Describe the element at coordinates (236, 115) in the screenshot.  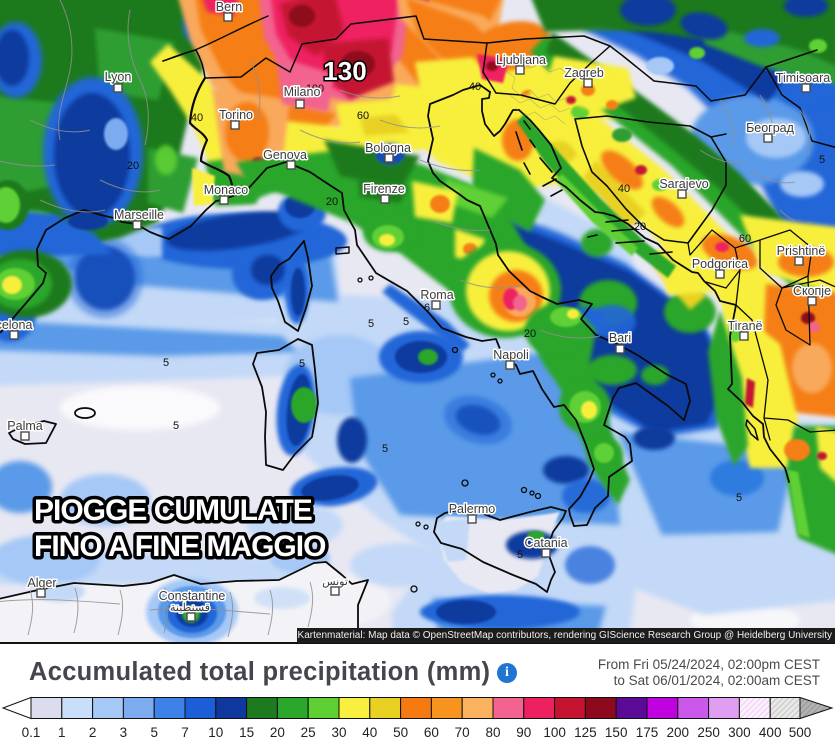
I see `svg-text: Torino` at that location.